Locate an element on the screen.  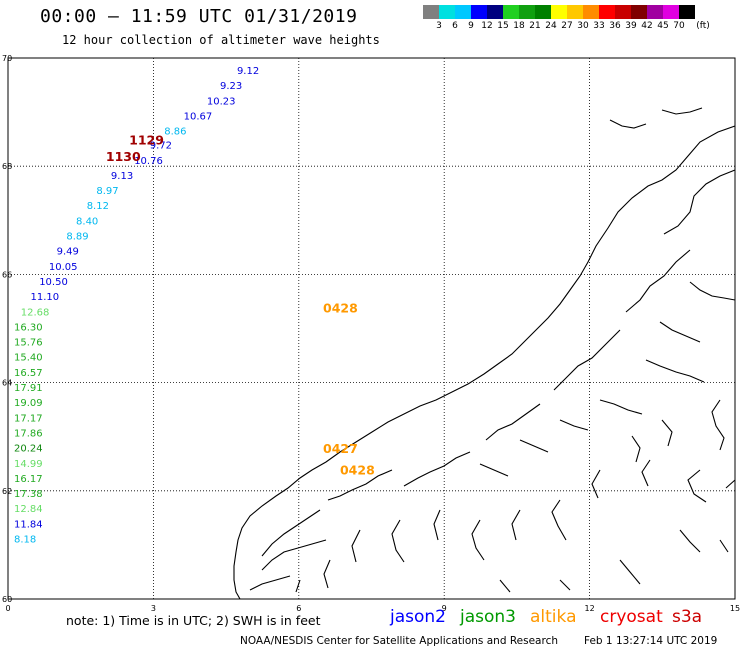
swh-value-label: 8.97 is located at coordinates (107, 191).